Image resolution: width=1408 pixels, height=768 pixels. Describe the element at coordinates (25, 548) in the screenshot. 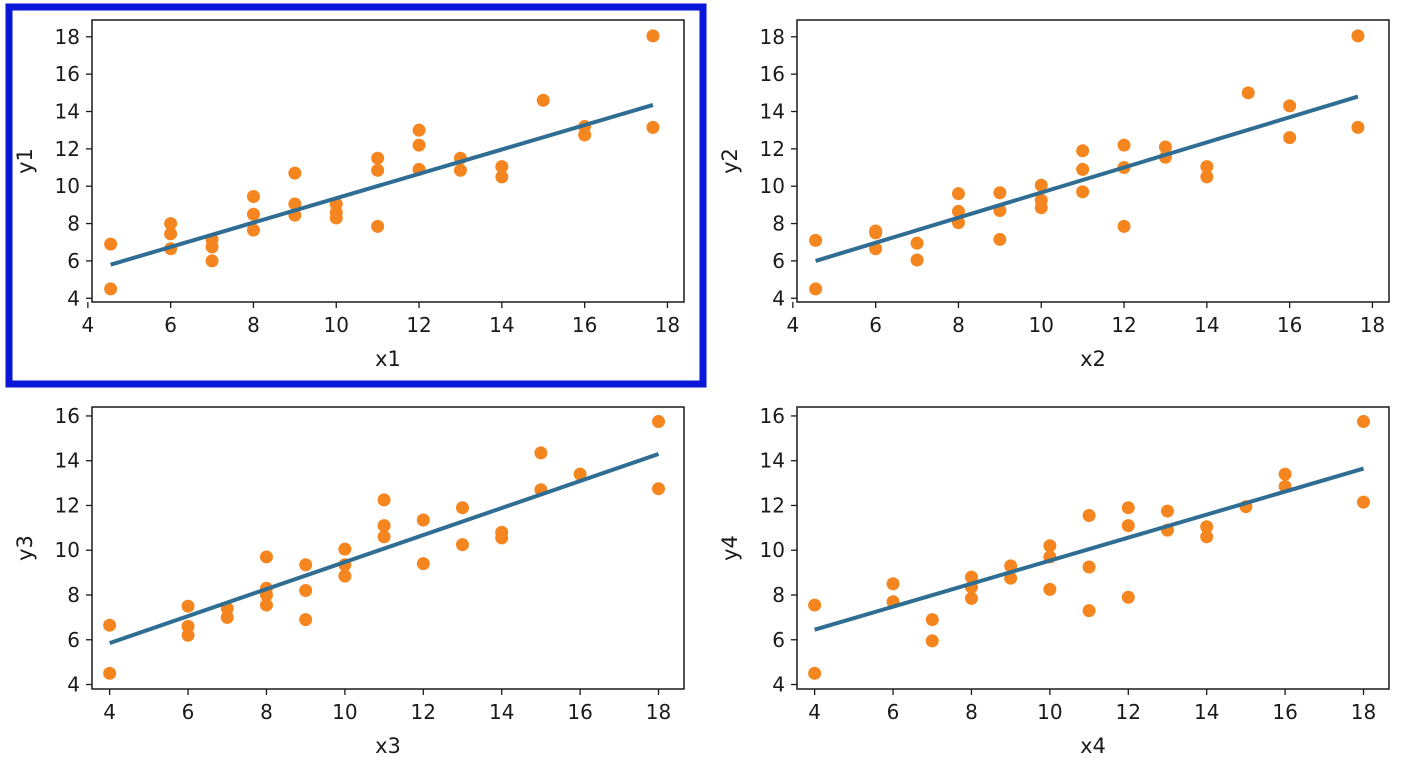

I see `y-axis-label: y3` at that location.